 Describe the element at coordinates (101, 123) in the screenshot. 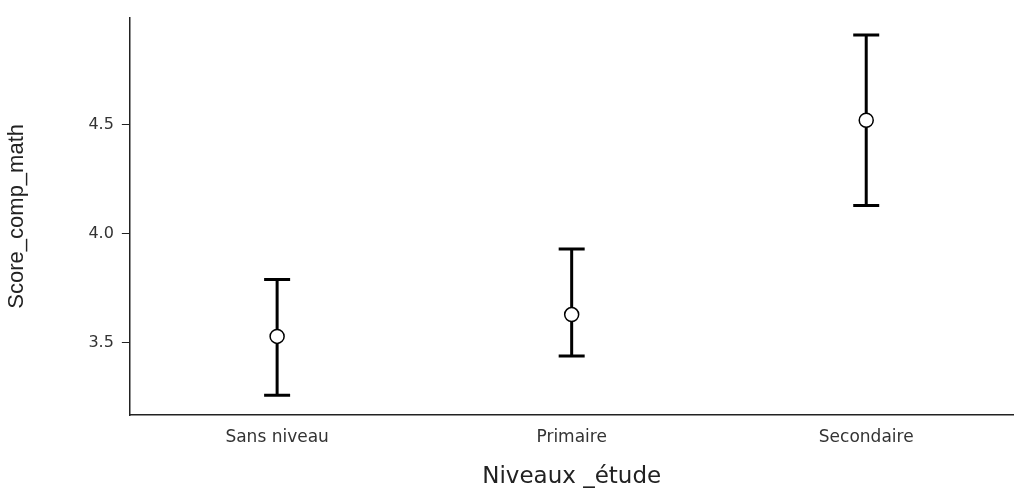

I see `y-tick-label: 4.5` at that location.